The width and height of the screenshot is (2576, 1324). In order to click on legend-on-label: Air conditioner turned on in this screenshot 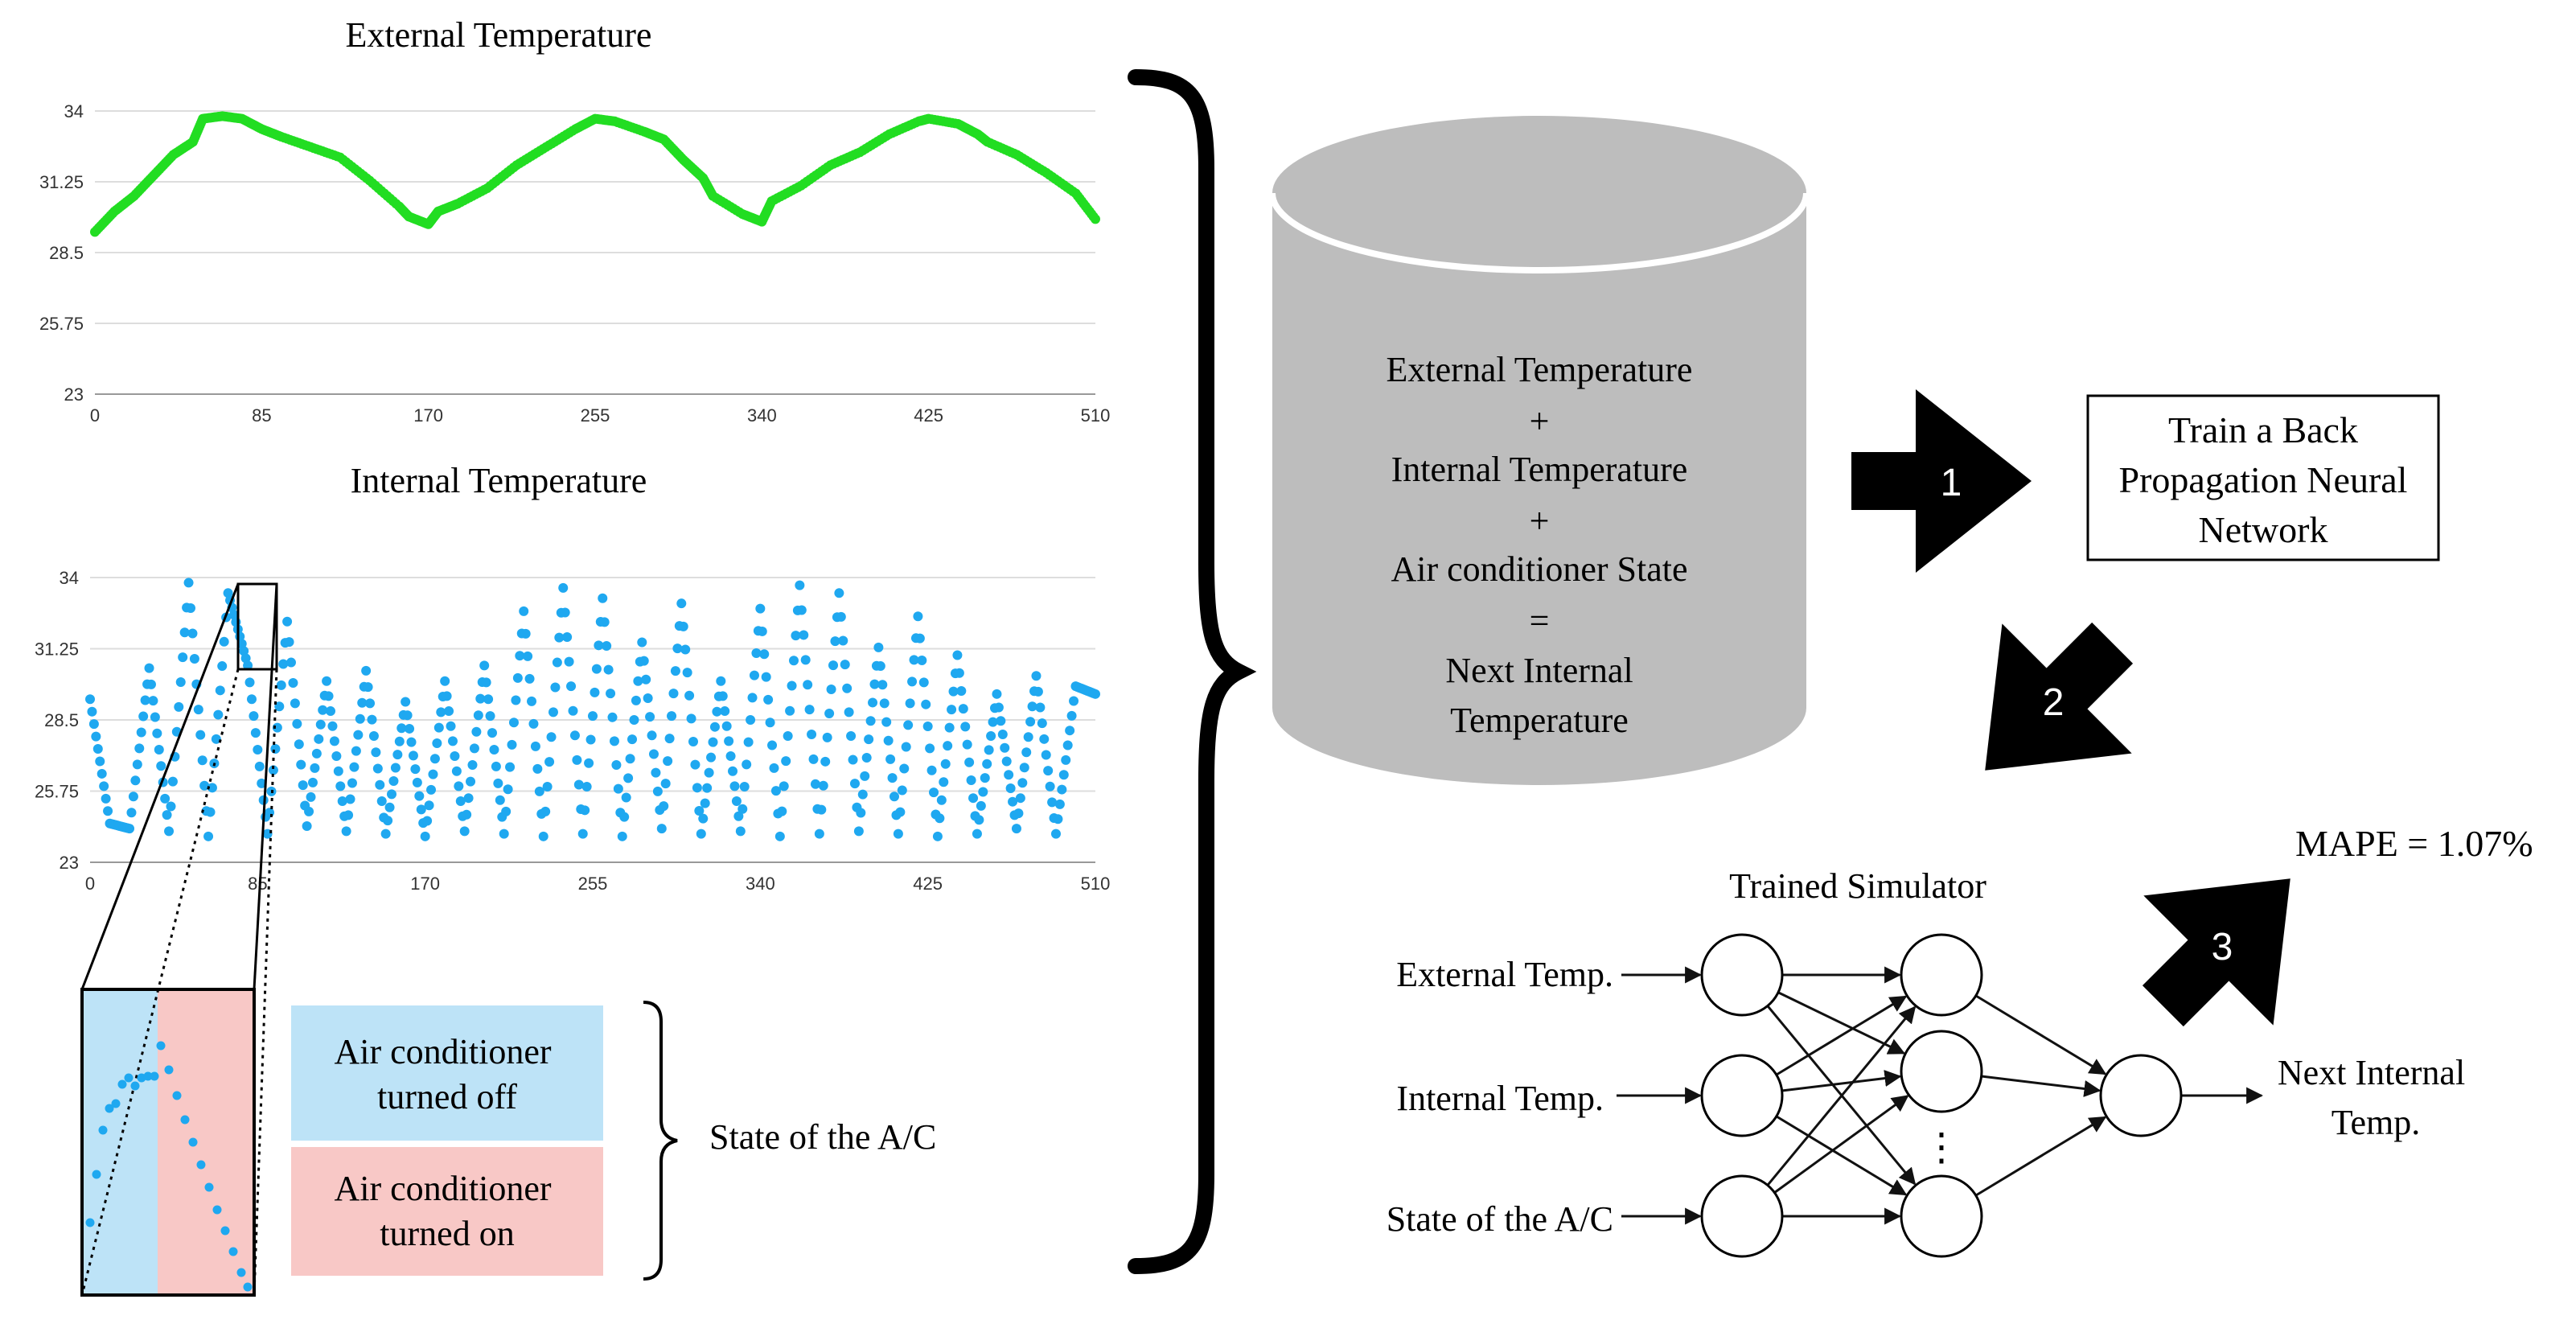, I will do `click(447, 1211)`.